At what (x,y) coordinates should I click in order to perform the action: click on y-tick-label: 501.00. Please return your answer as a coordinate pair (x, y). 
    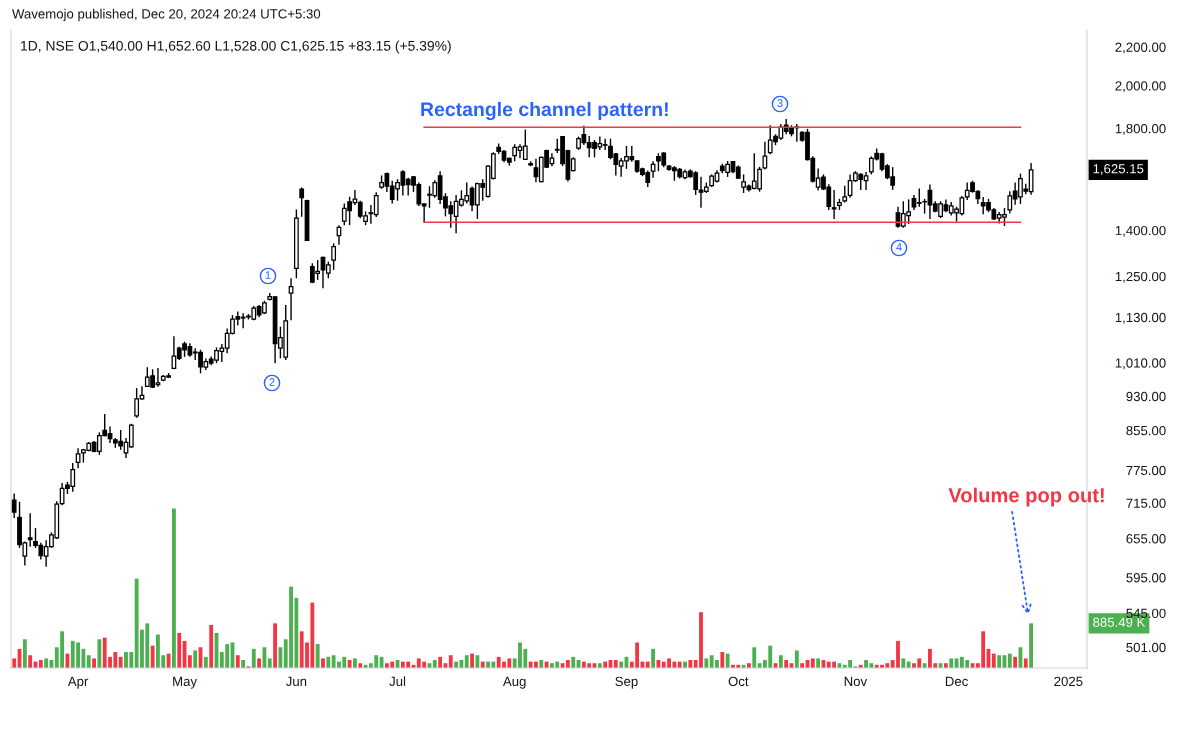
    Looking at the image, I should click on (1146, 647).